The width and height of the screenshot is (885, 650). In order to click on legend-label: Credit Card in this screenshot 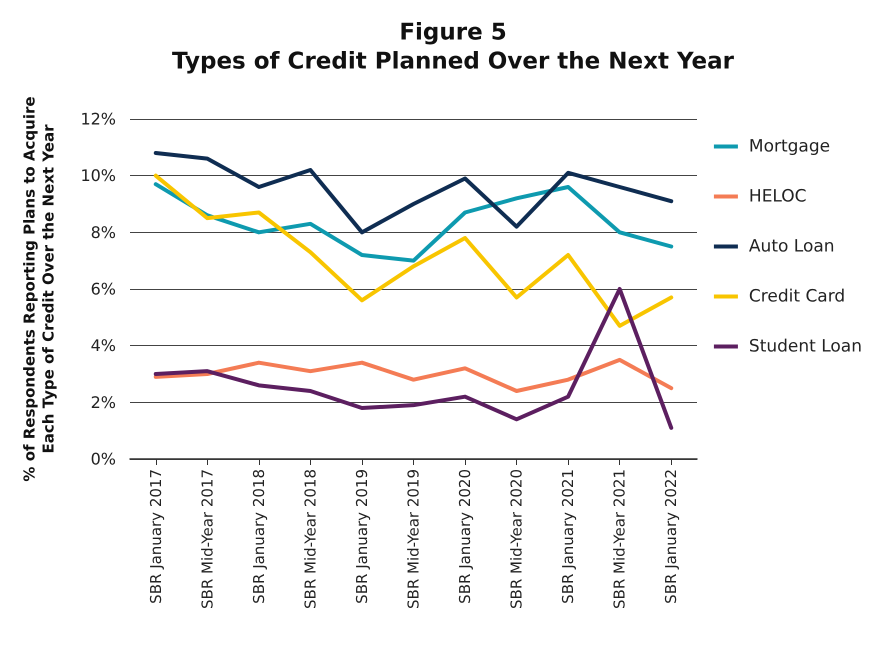, I will do `click(797, 296)`.